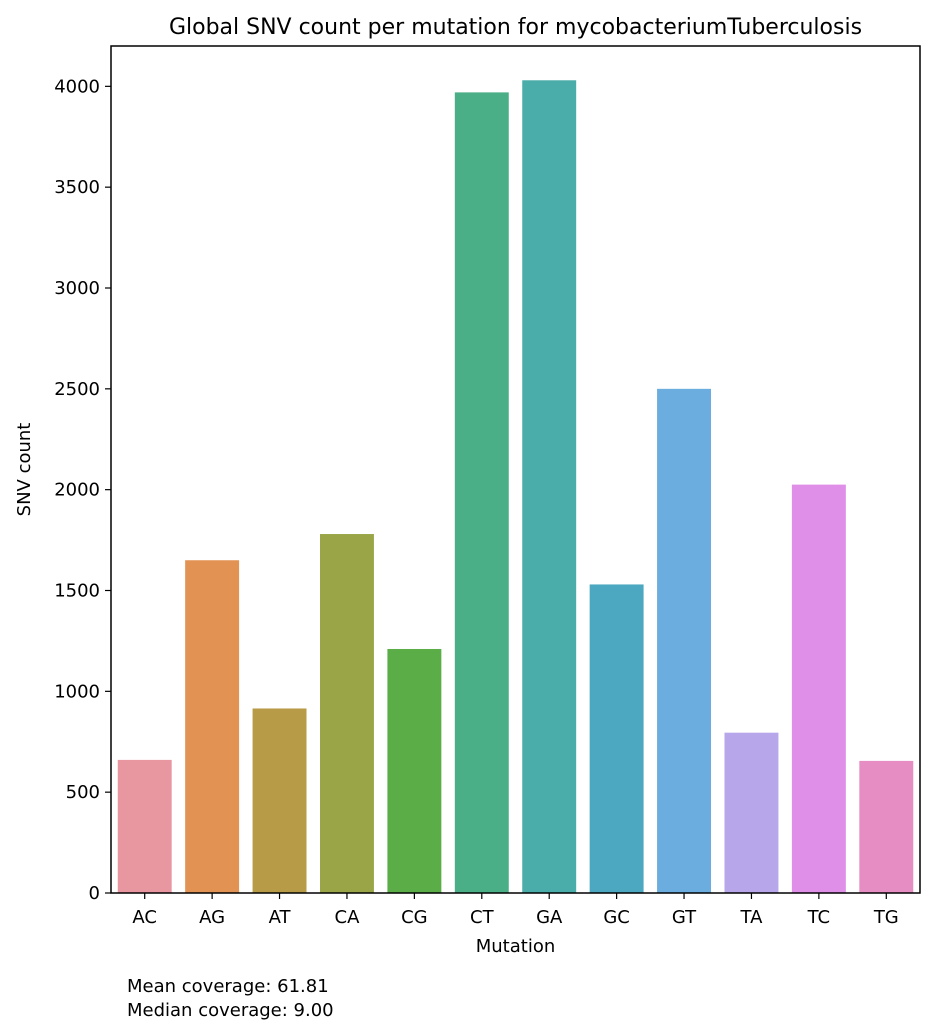 The image size is (935, 1036). Describe the element at coordinates (886, 917) in the screenshot. I see `x-tick-label: TG` at that location.